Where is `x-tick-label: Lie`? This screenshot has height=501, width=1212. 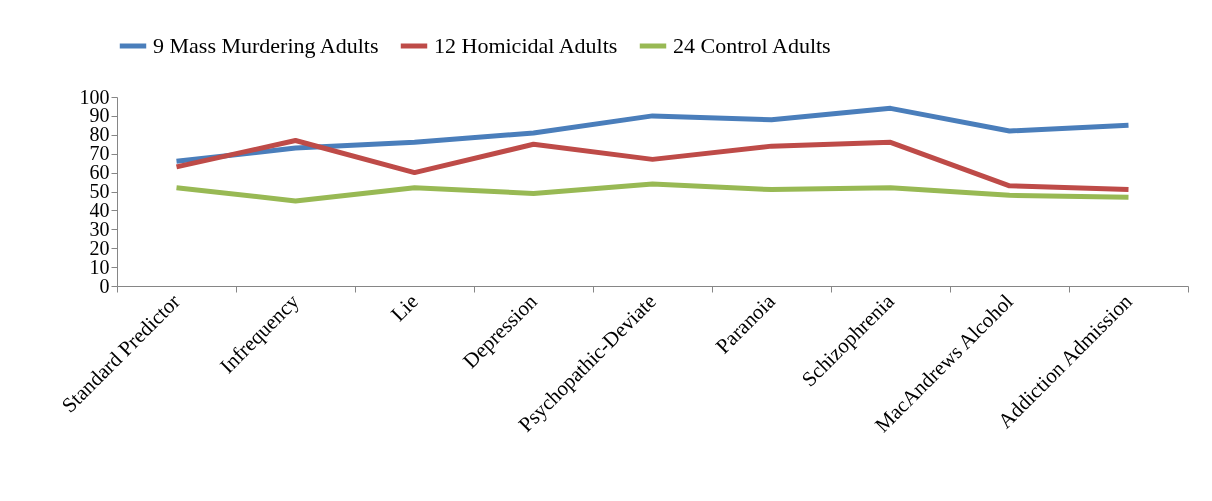
x-tick-label: Lie is located at coordinates (404, 308).